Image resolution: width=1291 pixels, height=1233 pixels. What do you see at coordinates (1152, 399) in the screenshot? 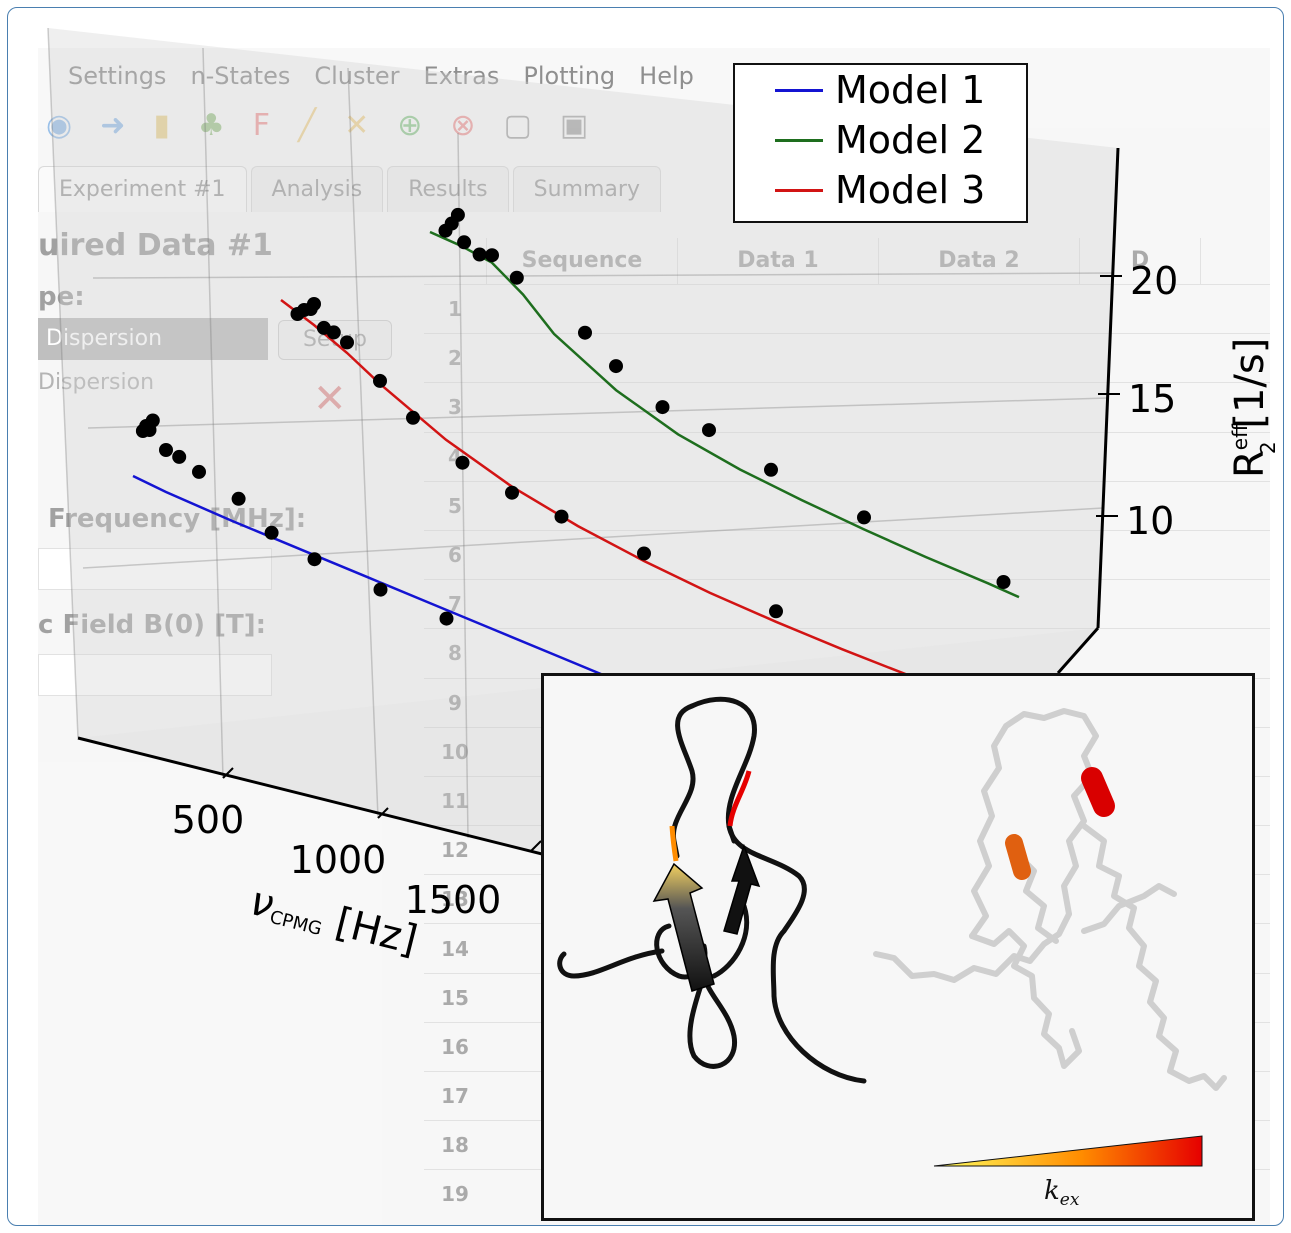
I see `y-tick-label: 15` at bounding box center [1152, 399].